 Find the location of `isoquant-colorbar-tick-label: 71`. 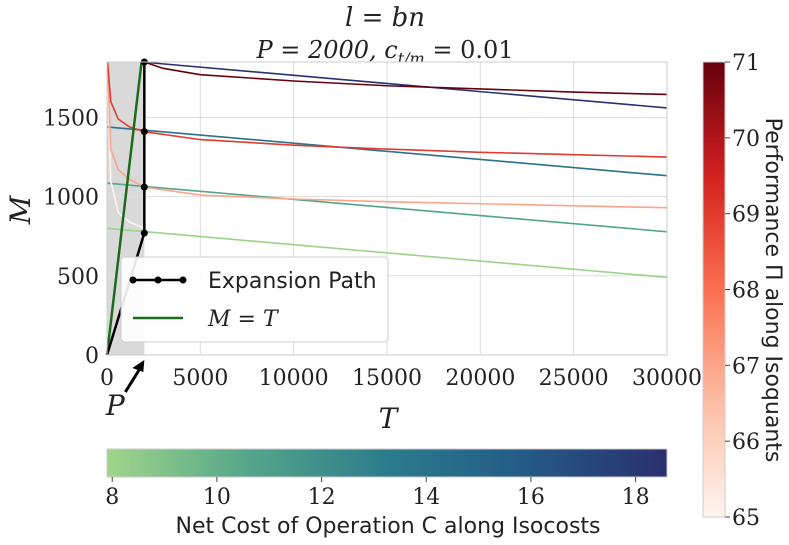

isoquant-colorbar-tick-label: 71 is located at coordinates (746, 63).